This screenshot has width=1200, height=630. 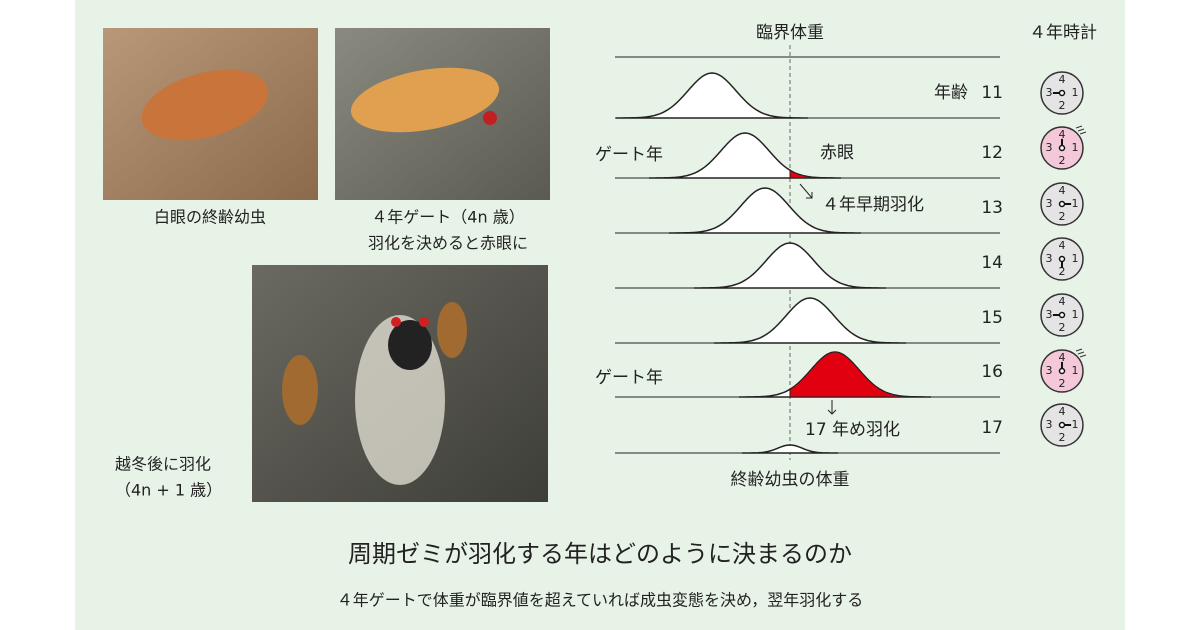 I want to click on critical-weight: 臨界体重, so click(x=790, y=33).